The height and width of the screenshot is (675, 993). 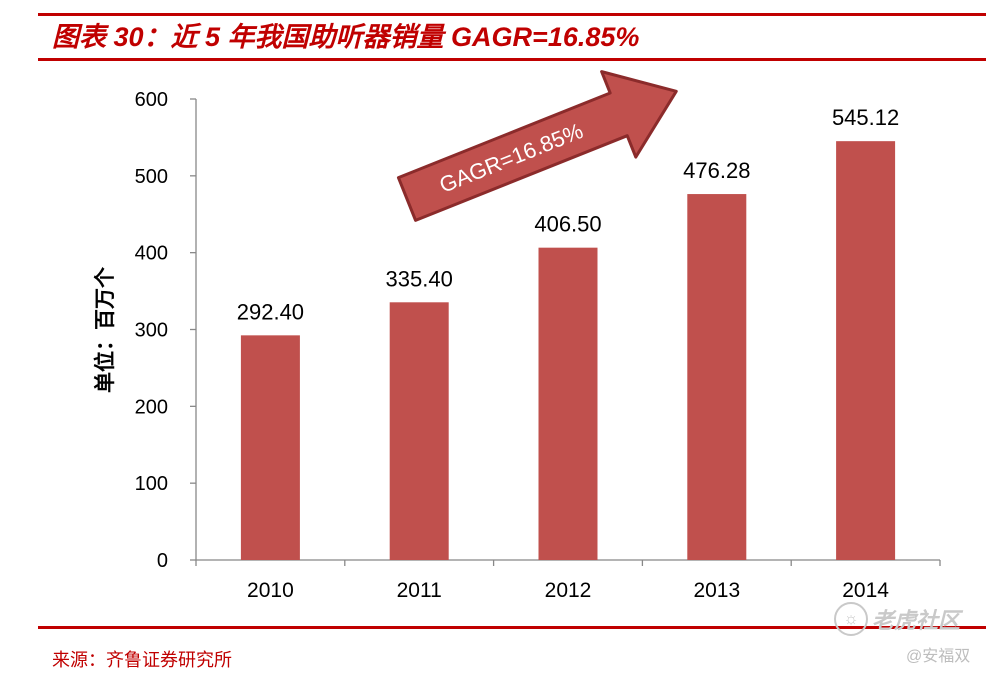 What do you see at coordinates (346, 37) in the screenshot?
I see `figure-title: 图表 30：近 5 年我国助听器销量 GAGR=16.85%` at bounding box center [346, 37].